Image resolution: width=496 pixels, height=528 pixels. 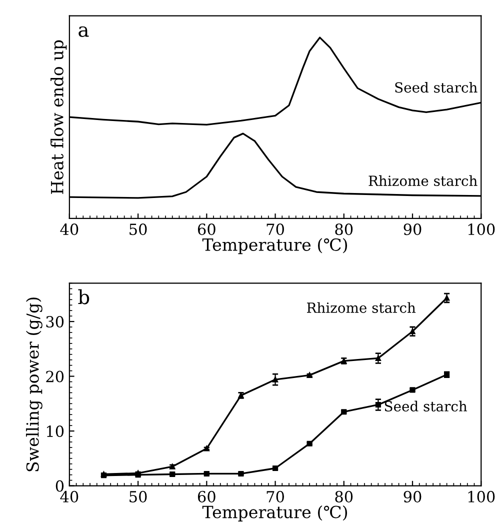 What do you see at coordinates (55, 431) in the screenshot?
I see `y-tick-label: 10` at bounding box center [55, 431].